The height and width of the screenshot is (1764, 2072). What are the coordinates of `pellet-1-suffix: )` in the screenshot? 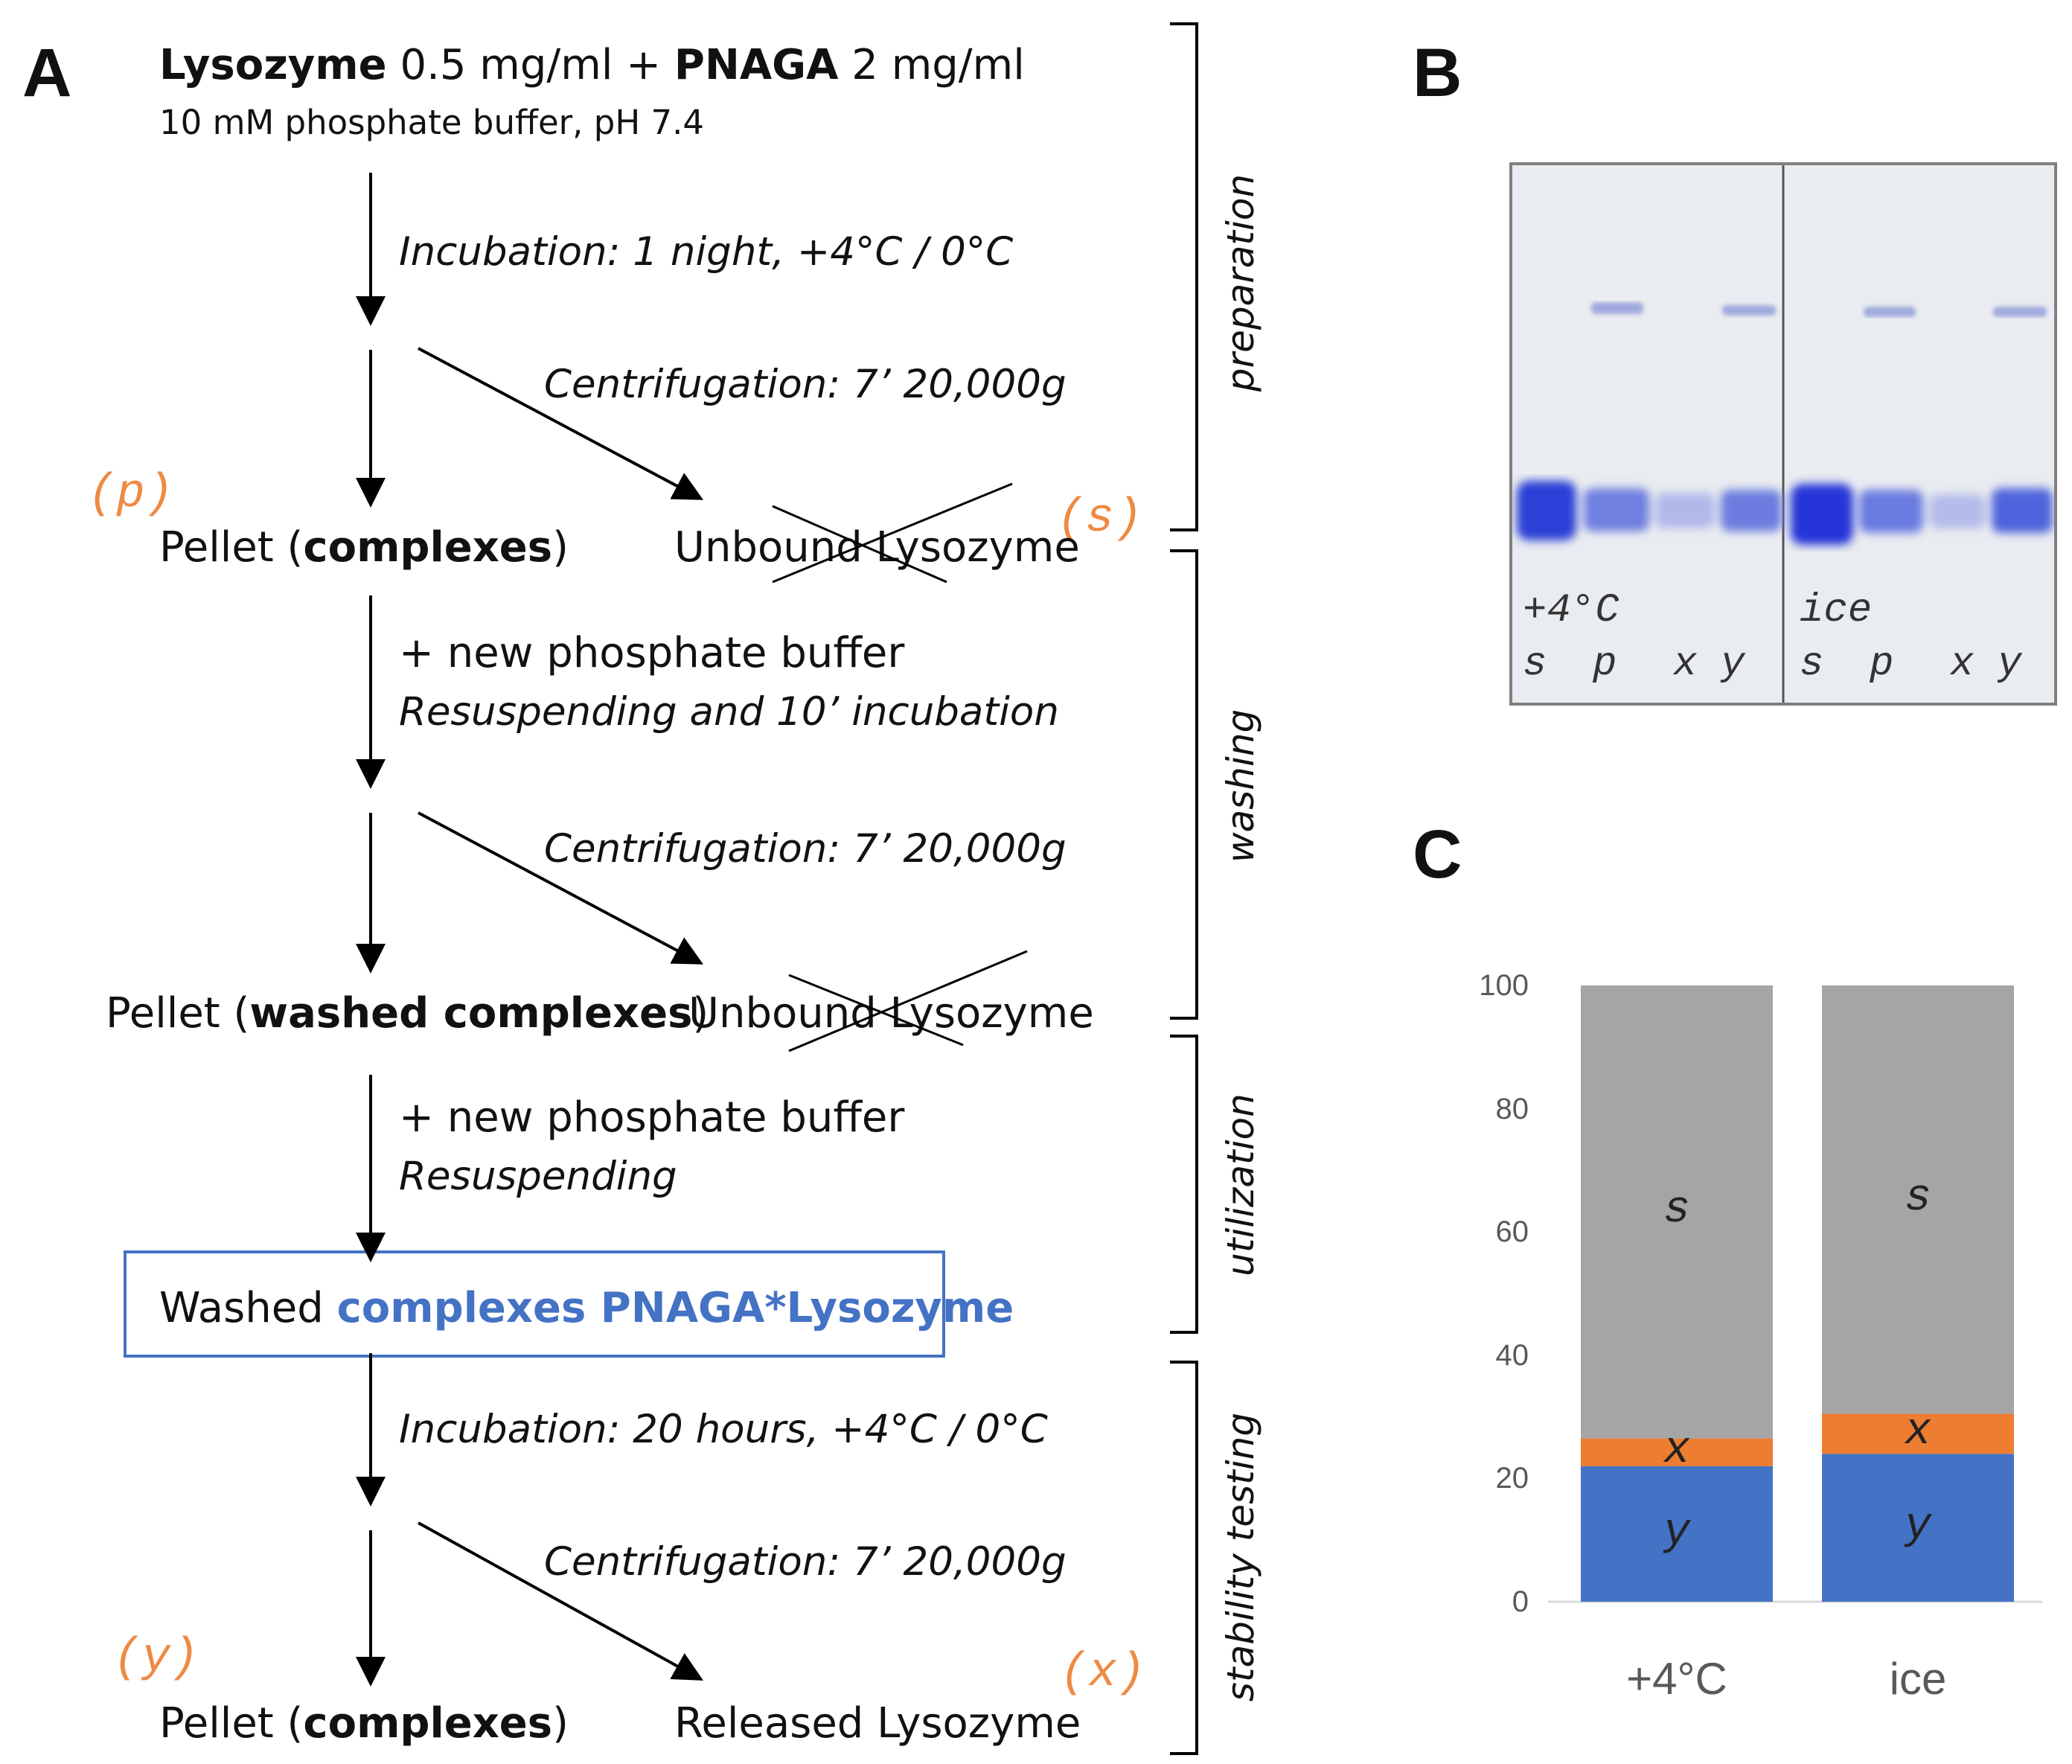 It's located at (560, 547).